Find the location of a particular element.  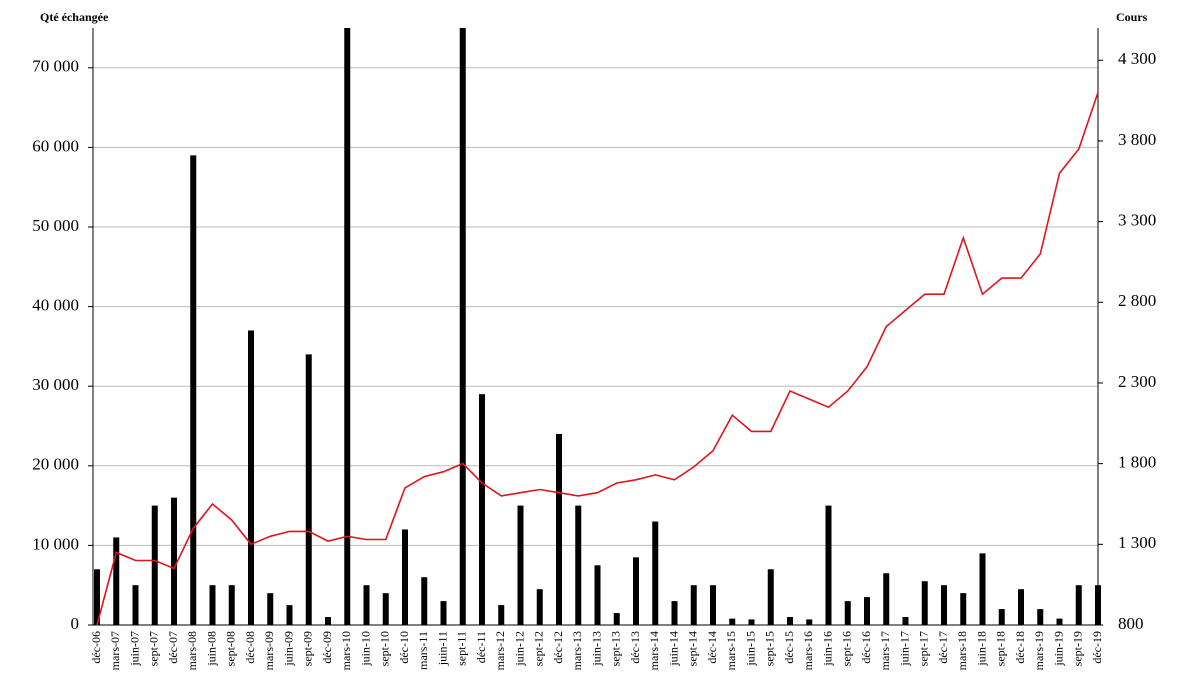

x-tick-label: juin-13 is located at coordinates (596, 649).